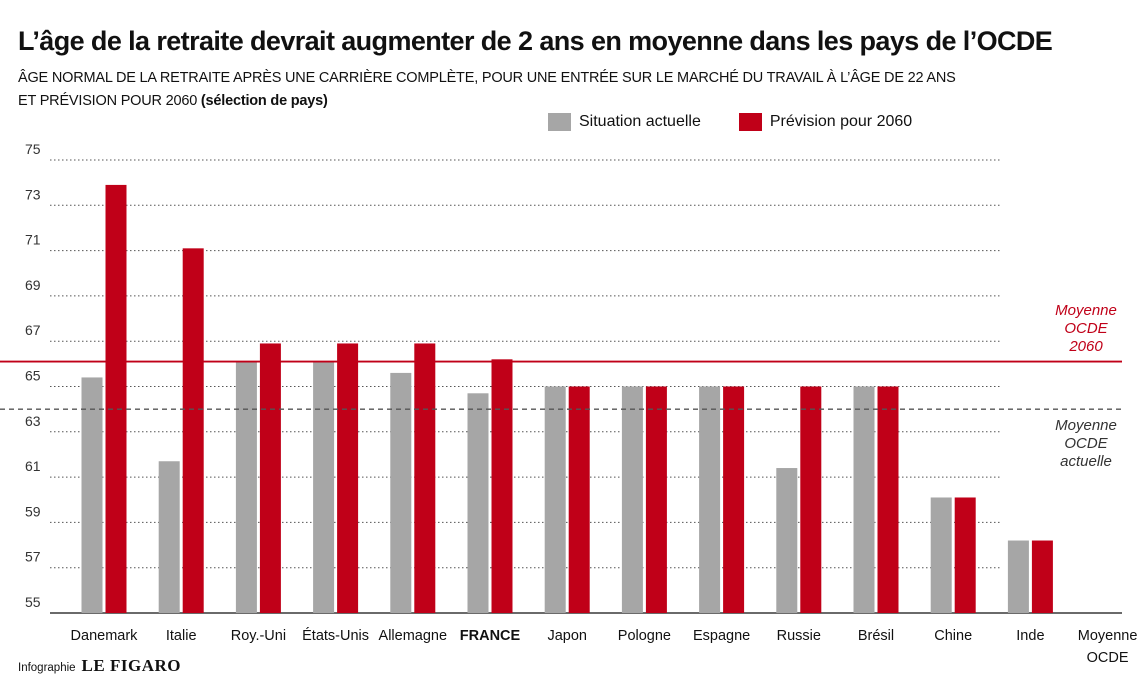 The image size is (1143, 684). I want to click on x-tick-label-inde: Inde, so click(1030, 636).